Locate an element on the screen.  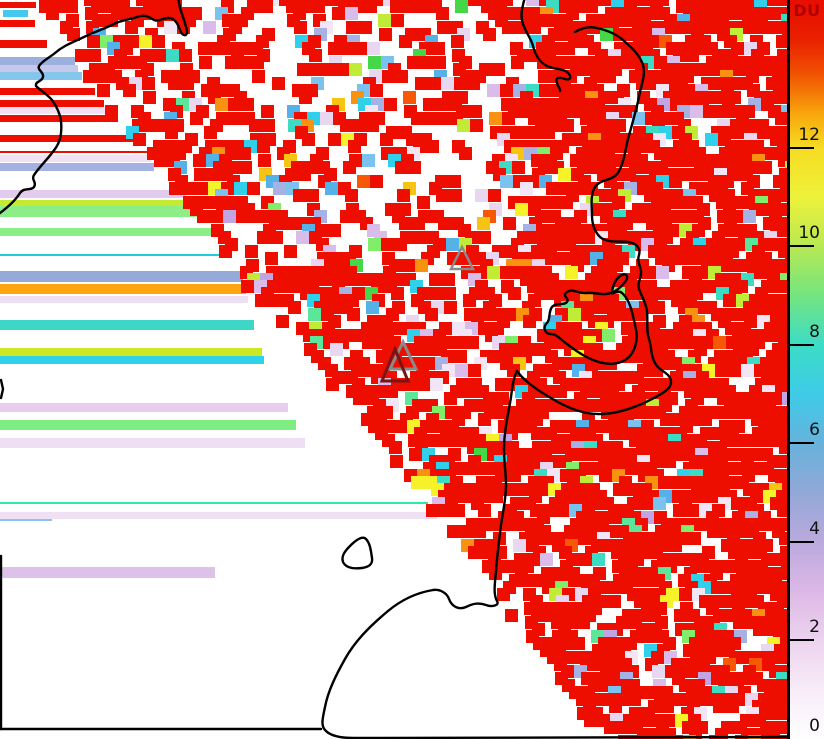
colorbar-tick-label: 2 is located at coordinates (814, 627).